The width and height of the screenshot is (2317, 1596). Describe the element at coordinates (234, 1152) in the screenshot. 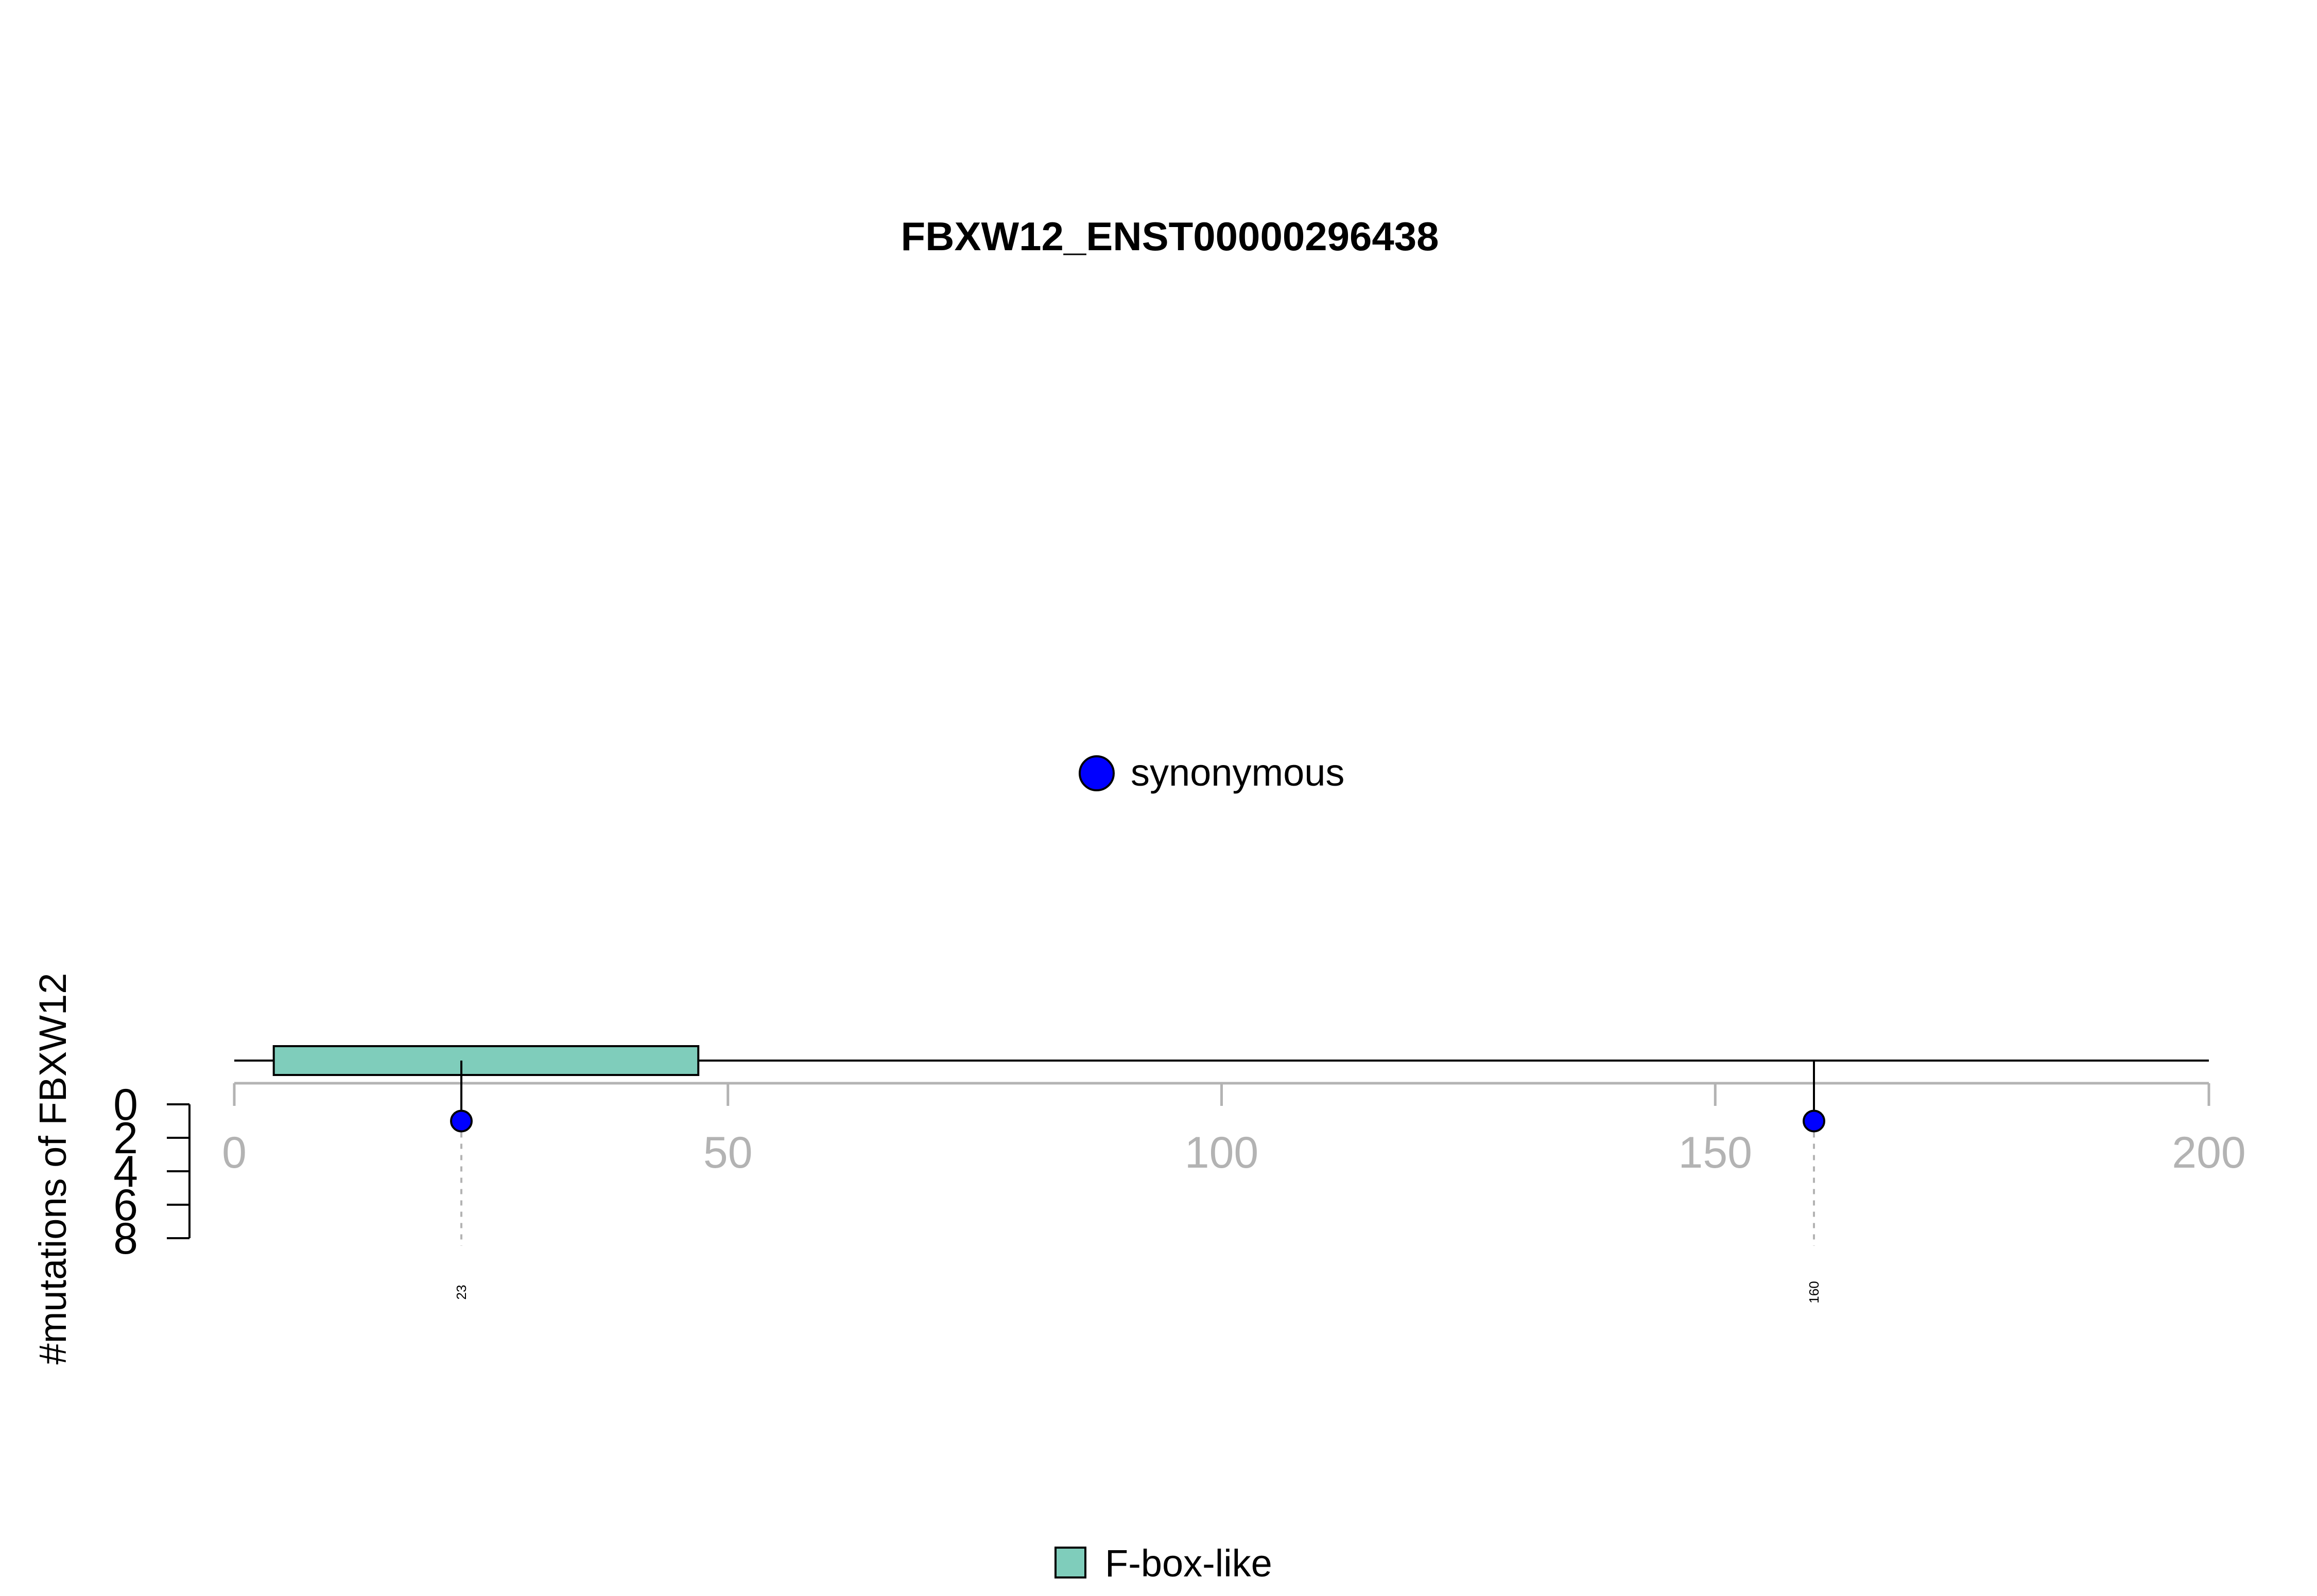

I see `x-tick-label: 0` at that location.